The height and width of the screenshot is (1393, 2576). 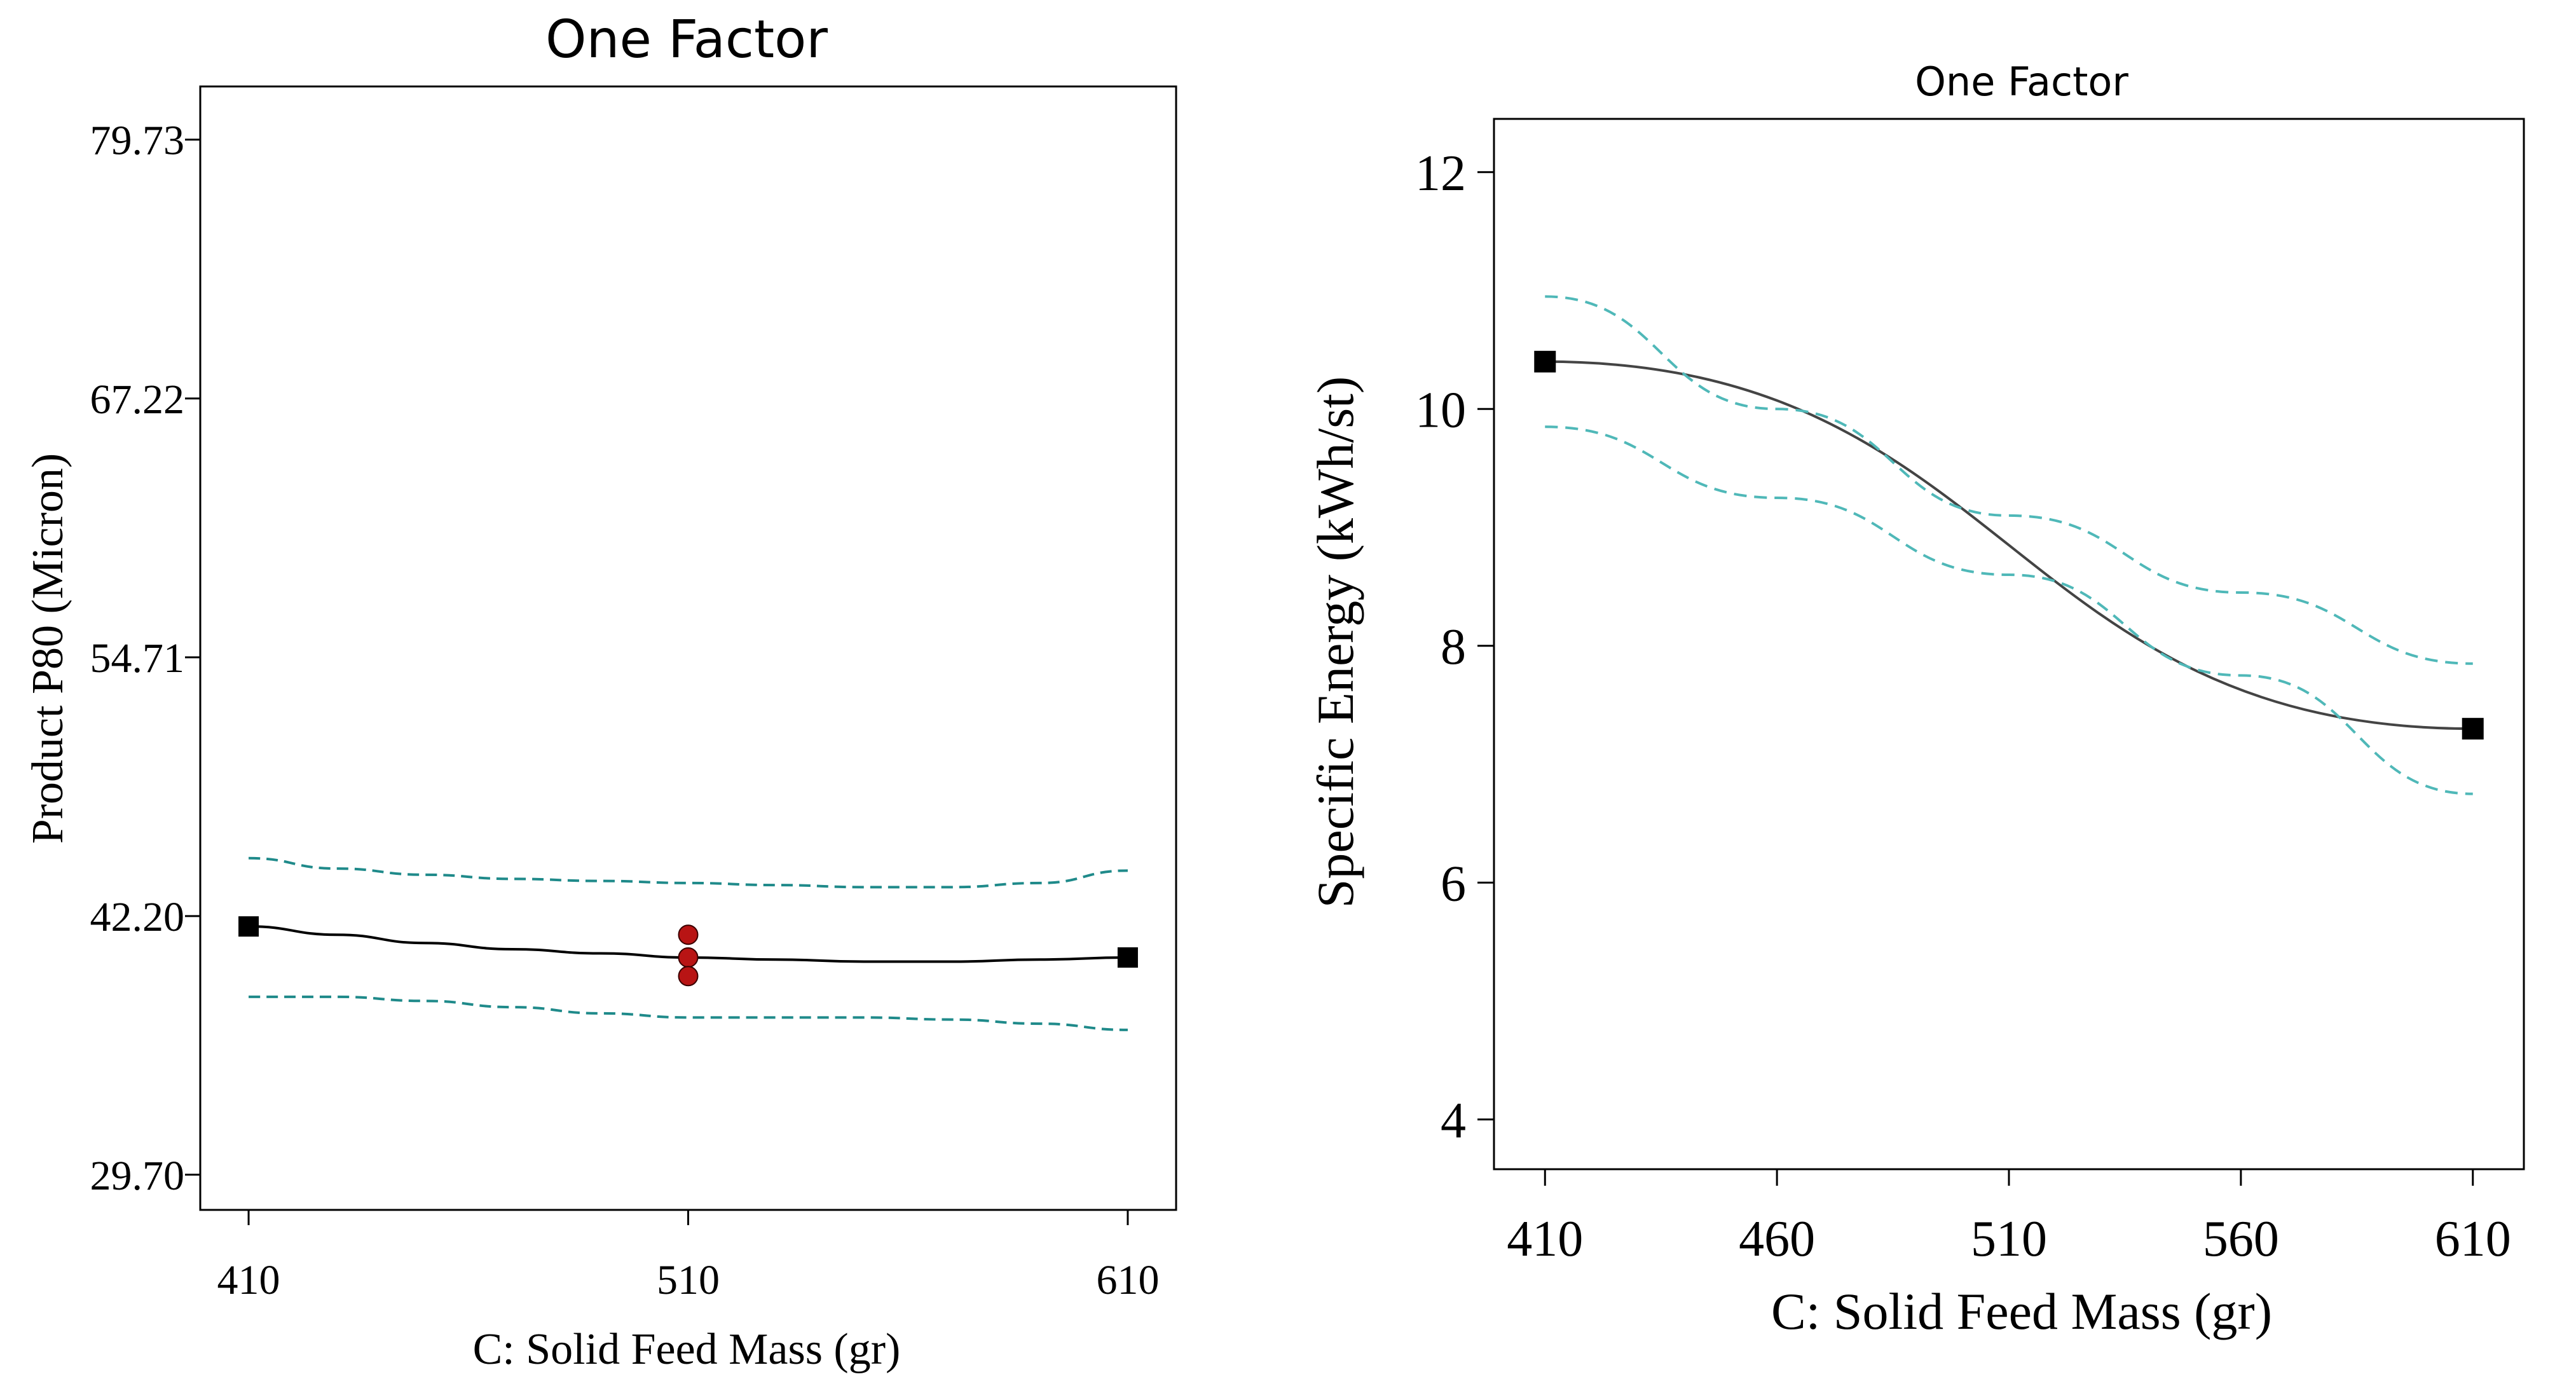 What do you see at coordinates (2009, 480) in the screenshot?
I see `right-upper-confidence-band` at bounding box center [2009, 480].